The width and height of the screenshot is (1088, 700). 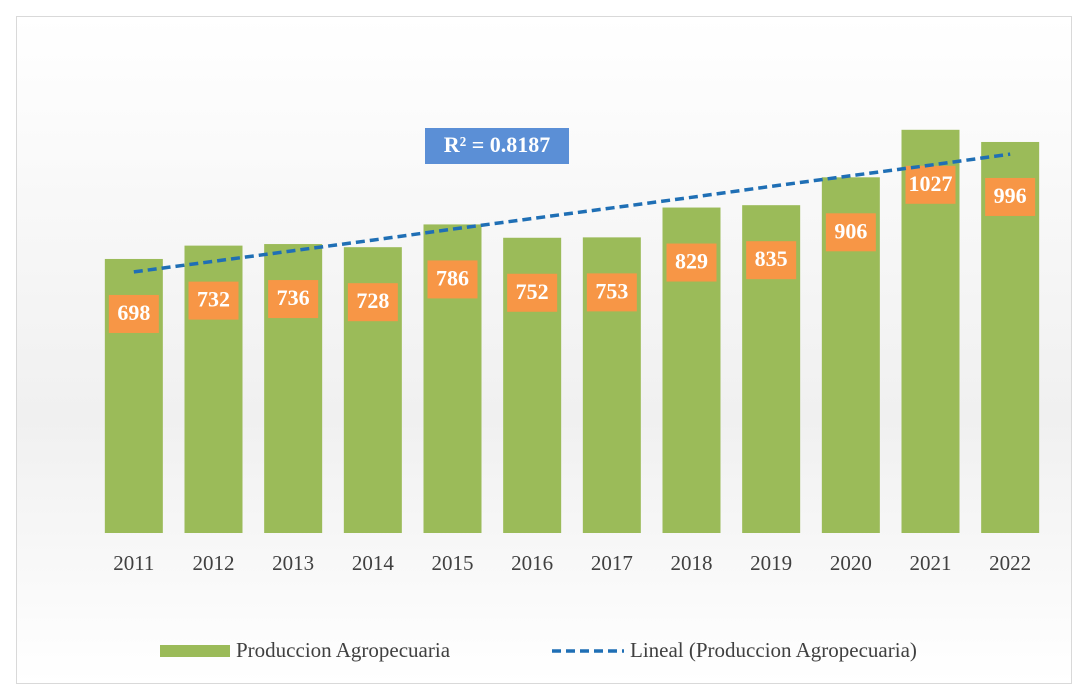 I want to click on value-label: 786, so click(x=452, y=277).